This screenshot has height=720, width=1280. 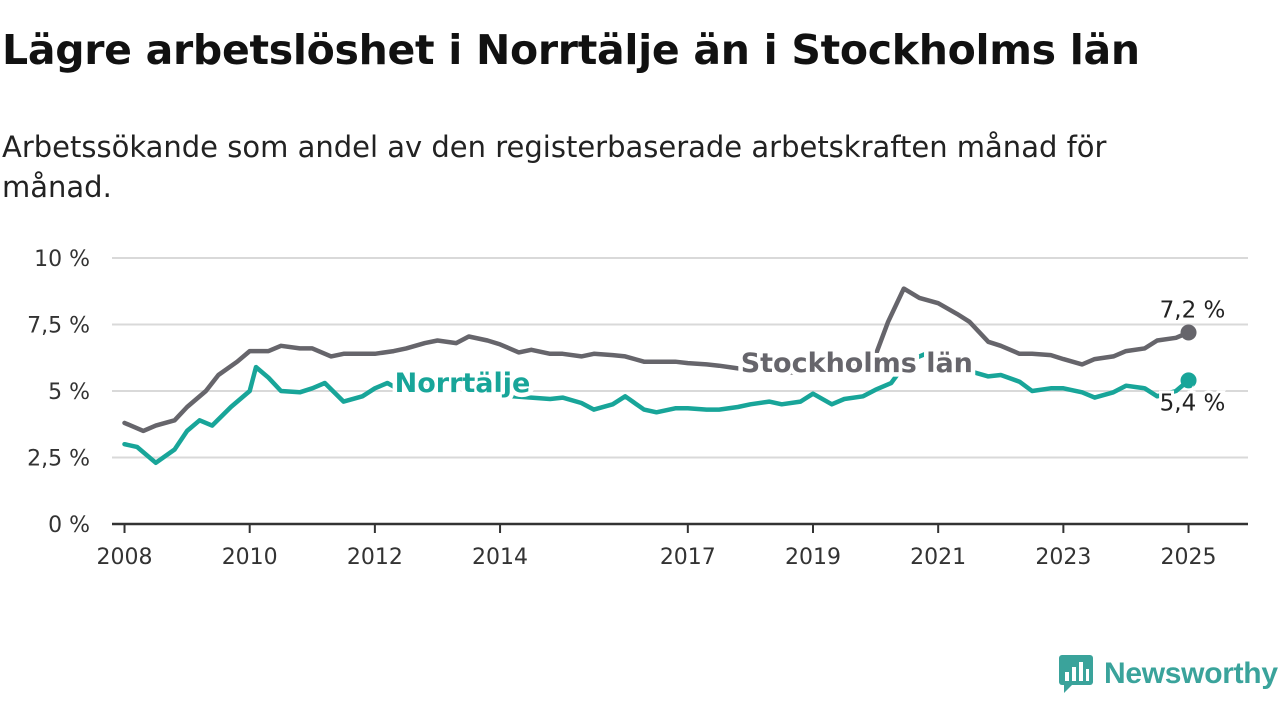 What do you see at coordinates (1189, 557) in the screenshot?
I see `x-tick-label: 2025` at bounding box center [1189, 557].